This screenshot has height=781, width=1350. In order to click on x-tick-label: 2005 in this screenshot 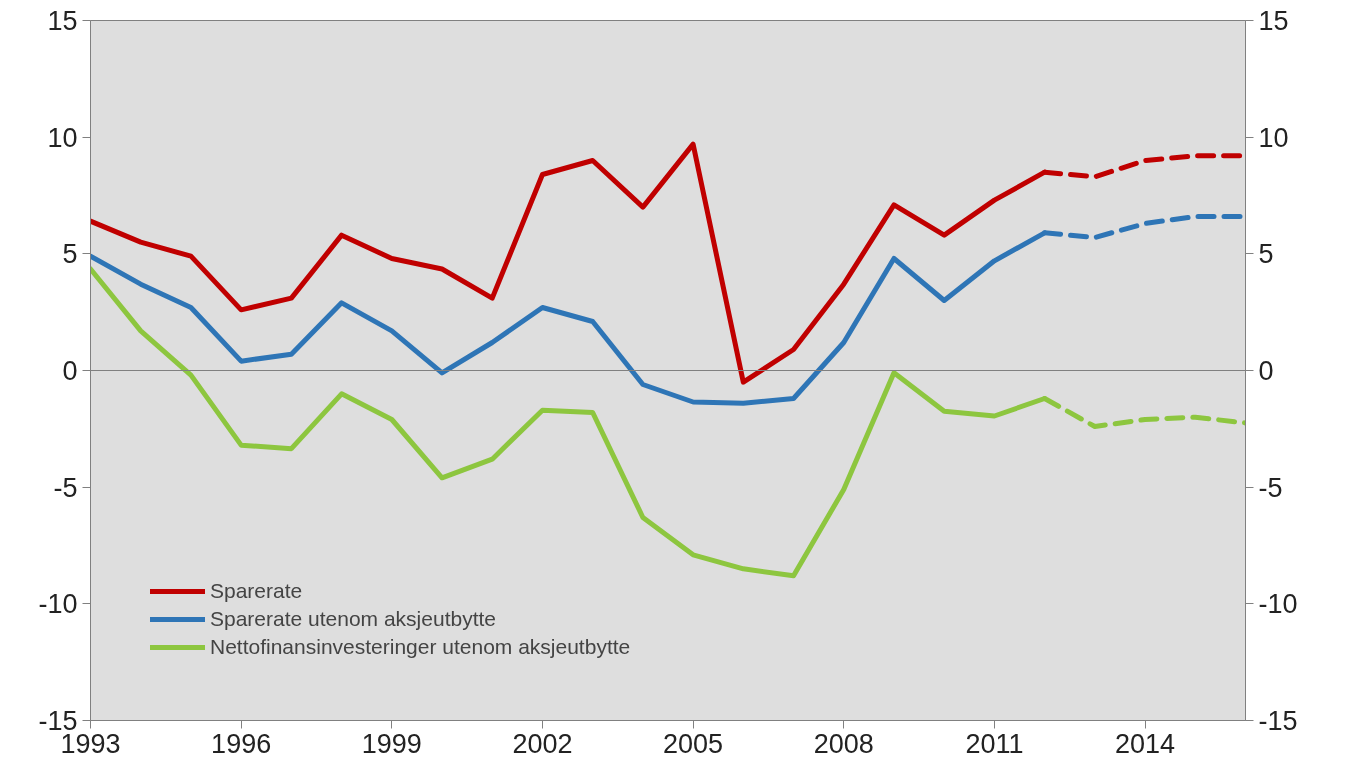, I will do `click(693, 743)`.